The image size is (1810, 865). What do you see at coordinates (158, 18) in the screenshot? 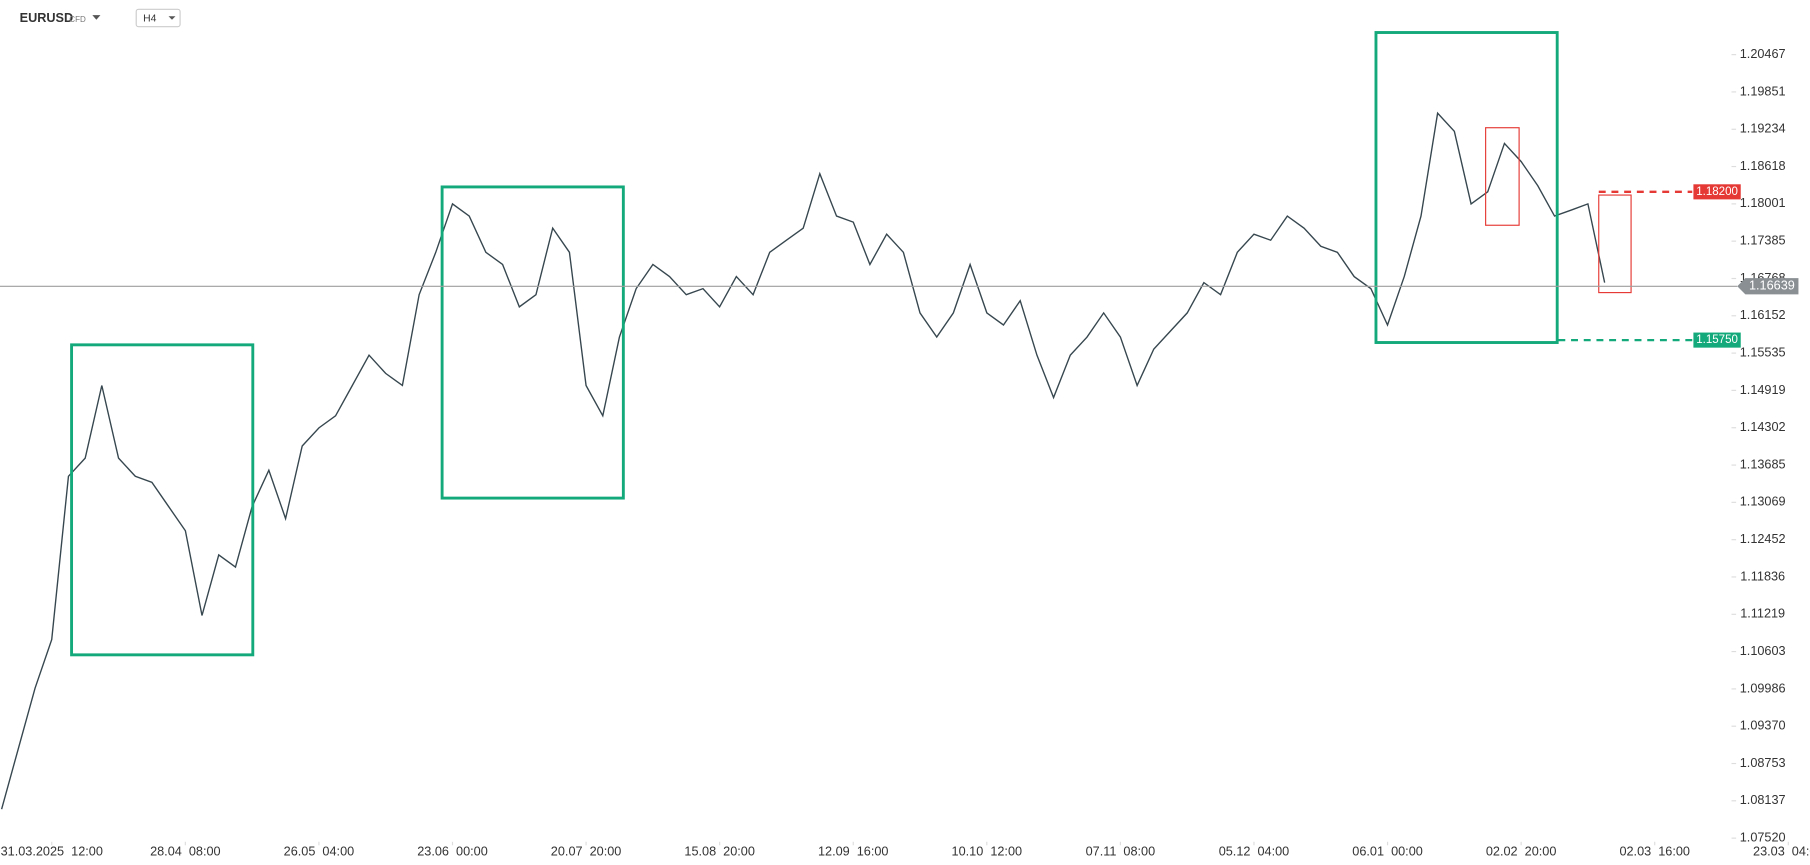
I see `timeframe-selector` at bounding box center [158, 18].